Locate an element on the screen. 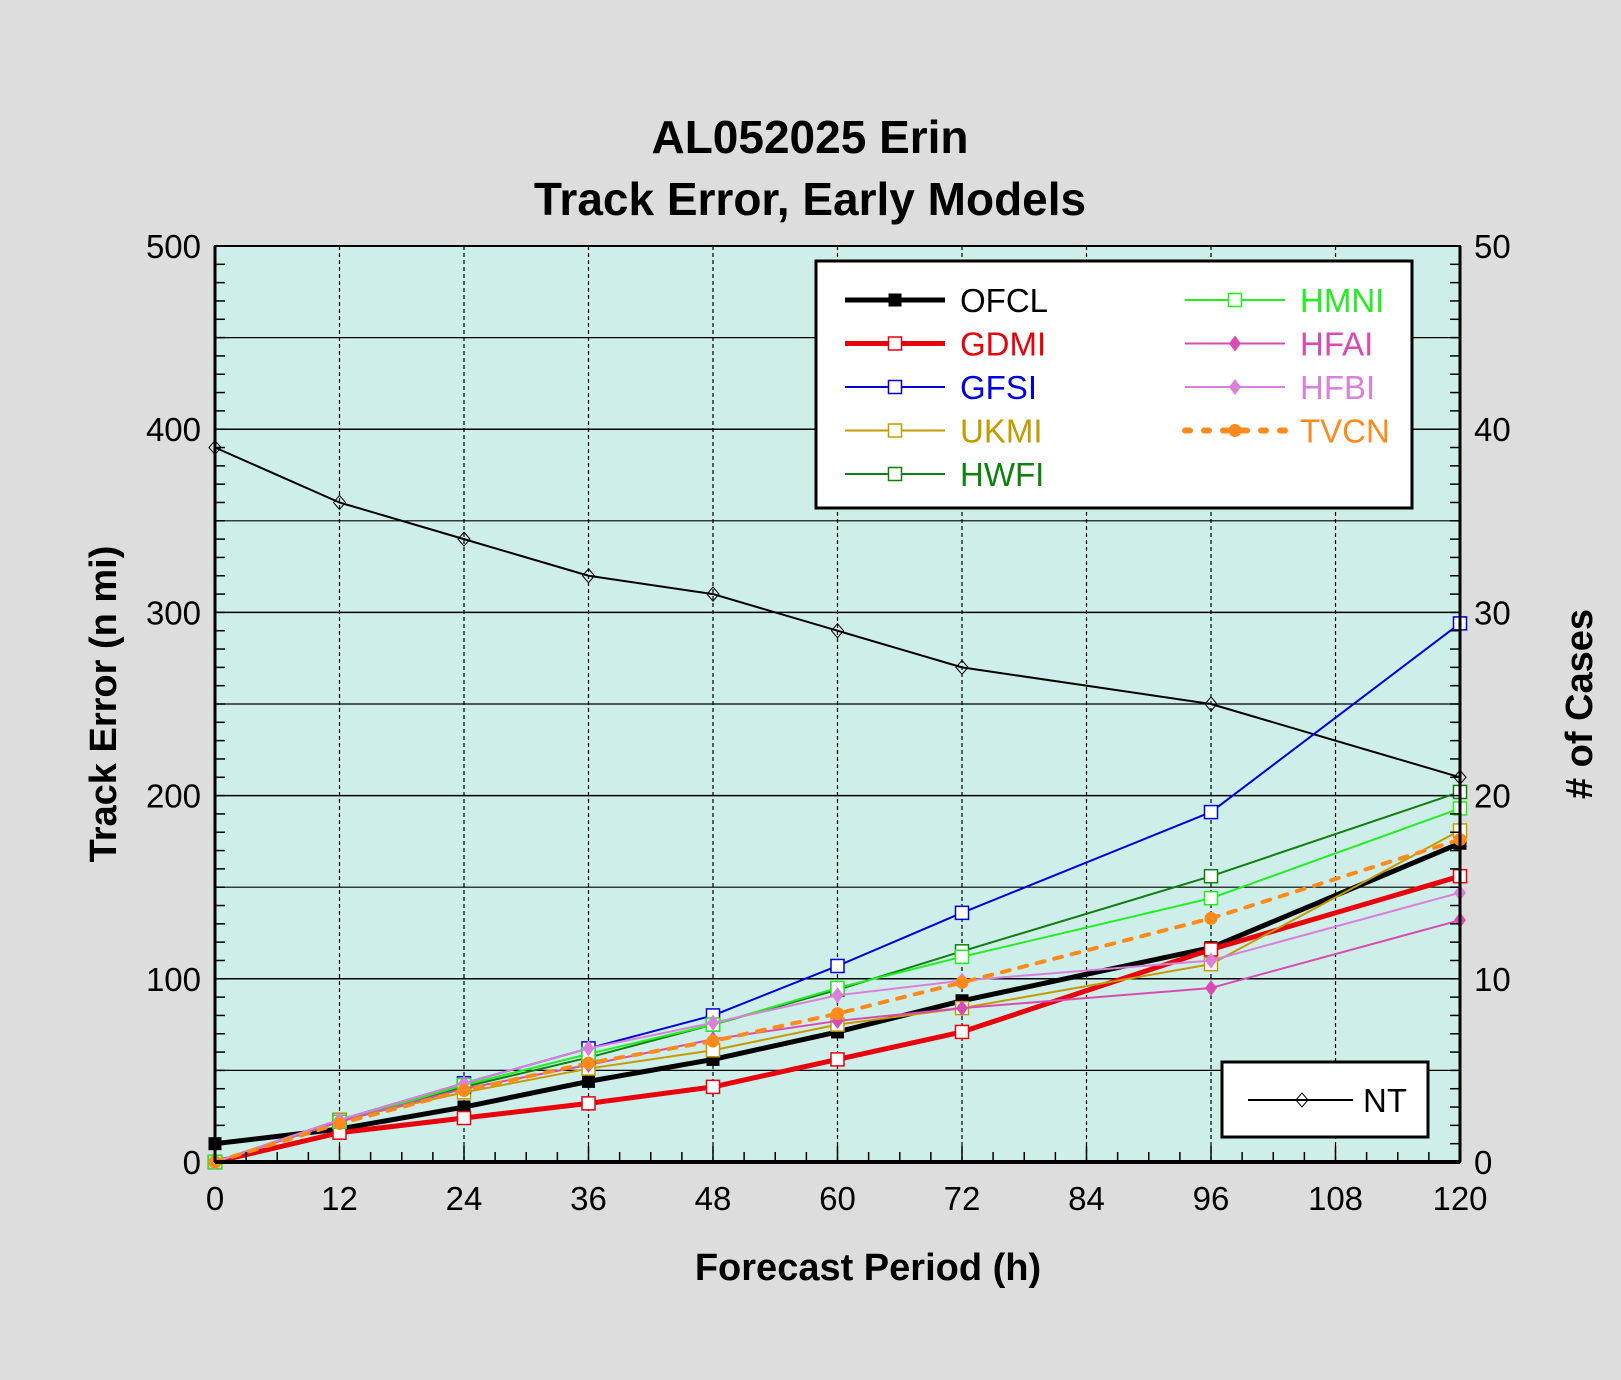 Image resolution: width=1621 pixels, height=1380 pixels. legend-marker-gdmi is located at coordinates (895, 343).